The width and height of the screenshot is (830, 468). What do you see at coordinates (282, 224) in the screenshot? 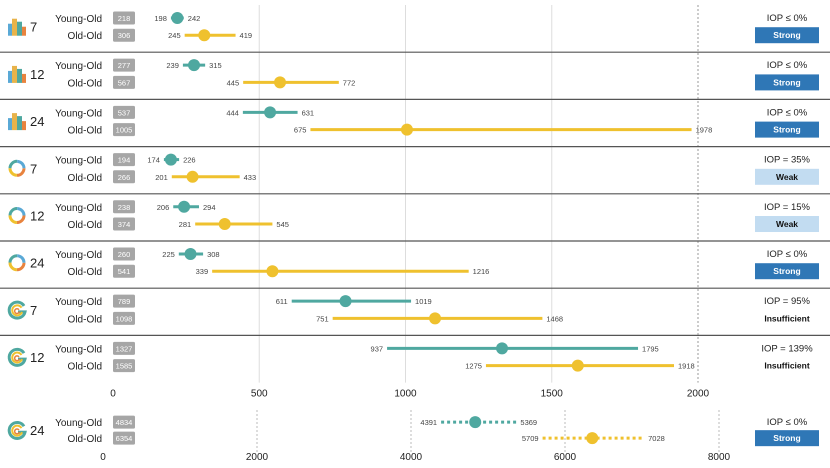
I see `old-hi-label: 545` at bounding box center [282, 224].